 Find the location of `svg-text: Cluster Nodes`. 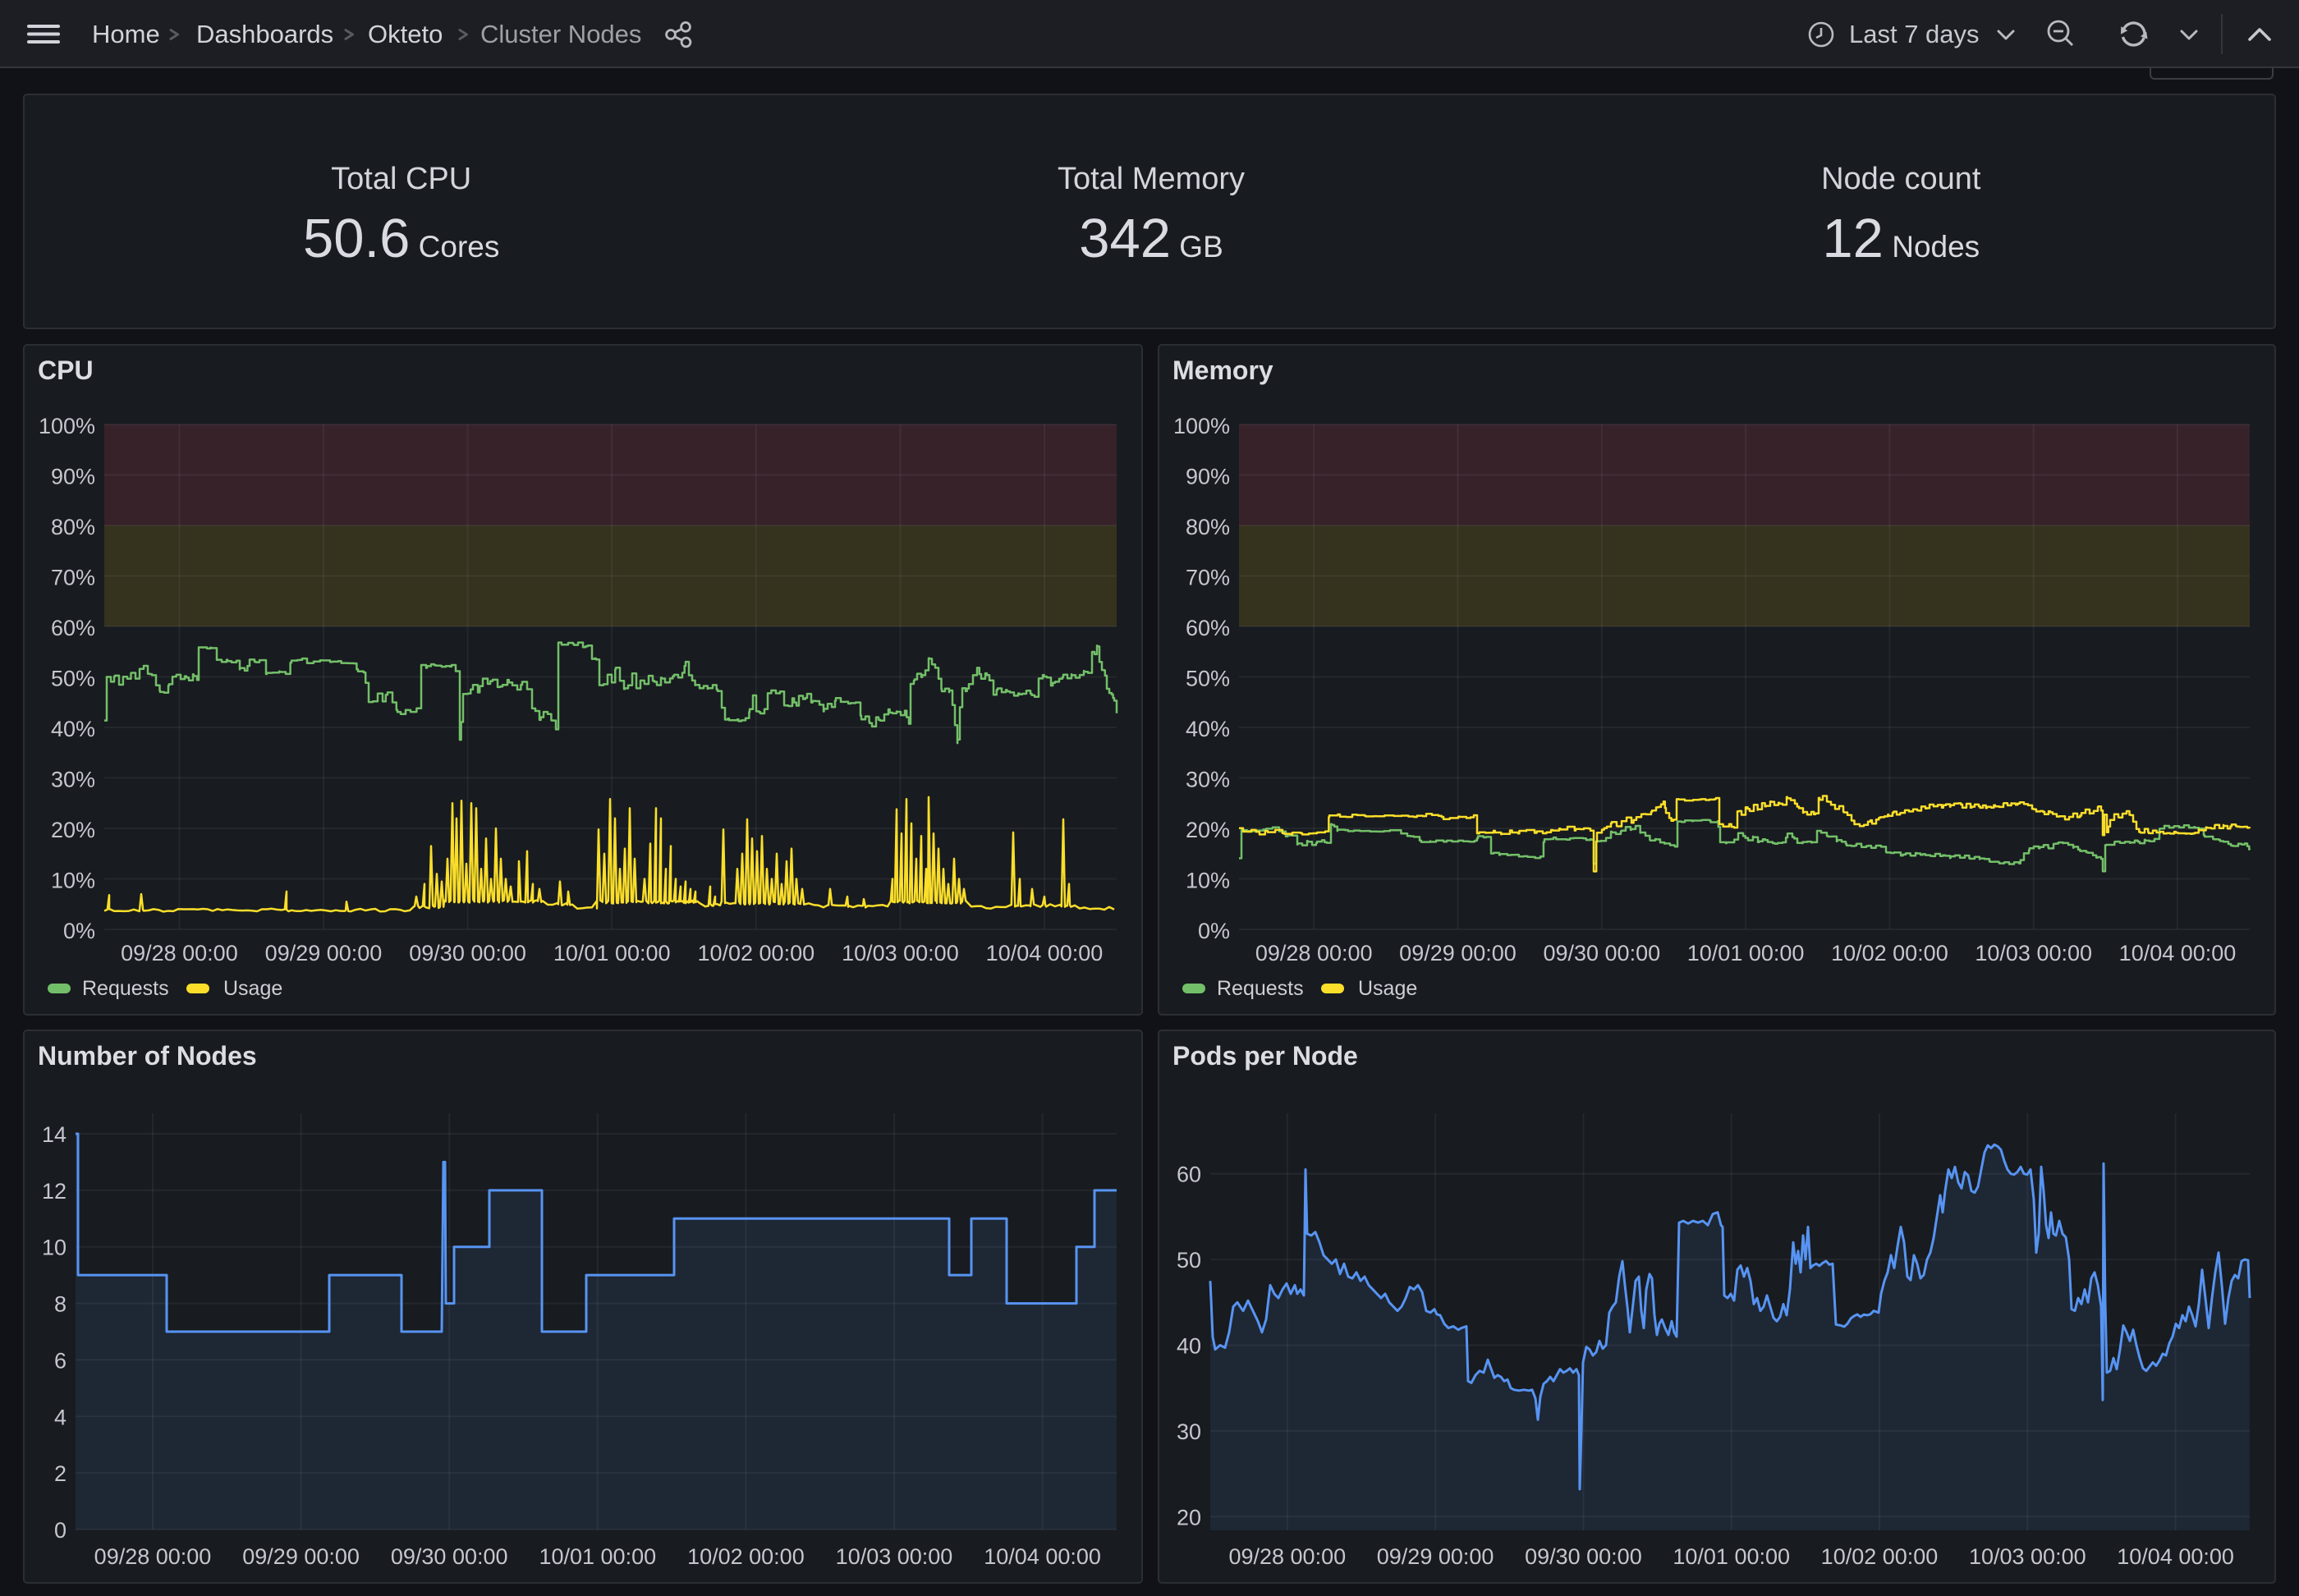

svg-text: Cluster Nodes is located at coordinates (560, 34).